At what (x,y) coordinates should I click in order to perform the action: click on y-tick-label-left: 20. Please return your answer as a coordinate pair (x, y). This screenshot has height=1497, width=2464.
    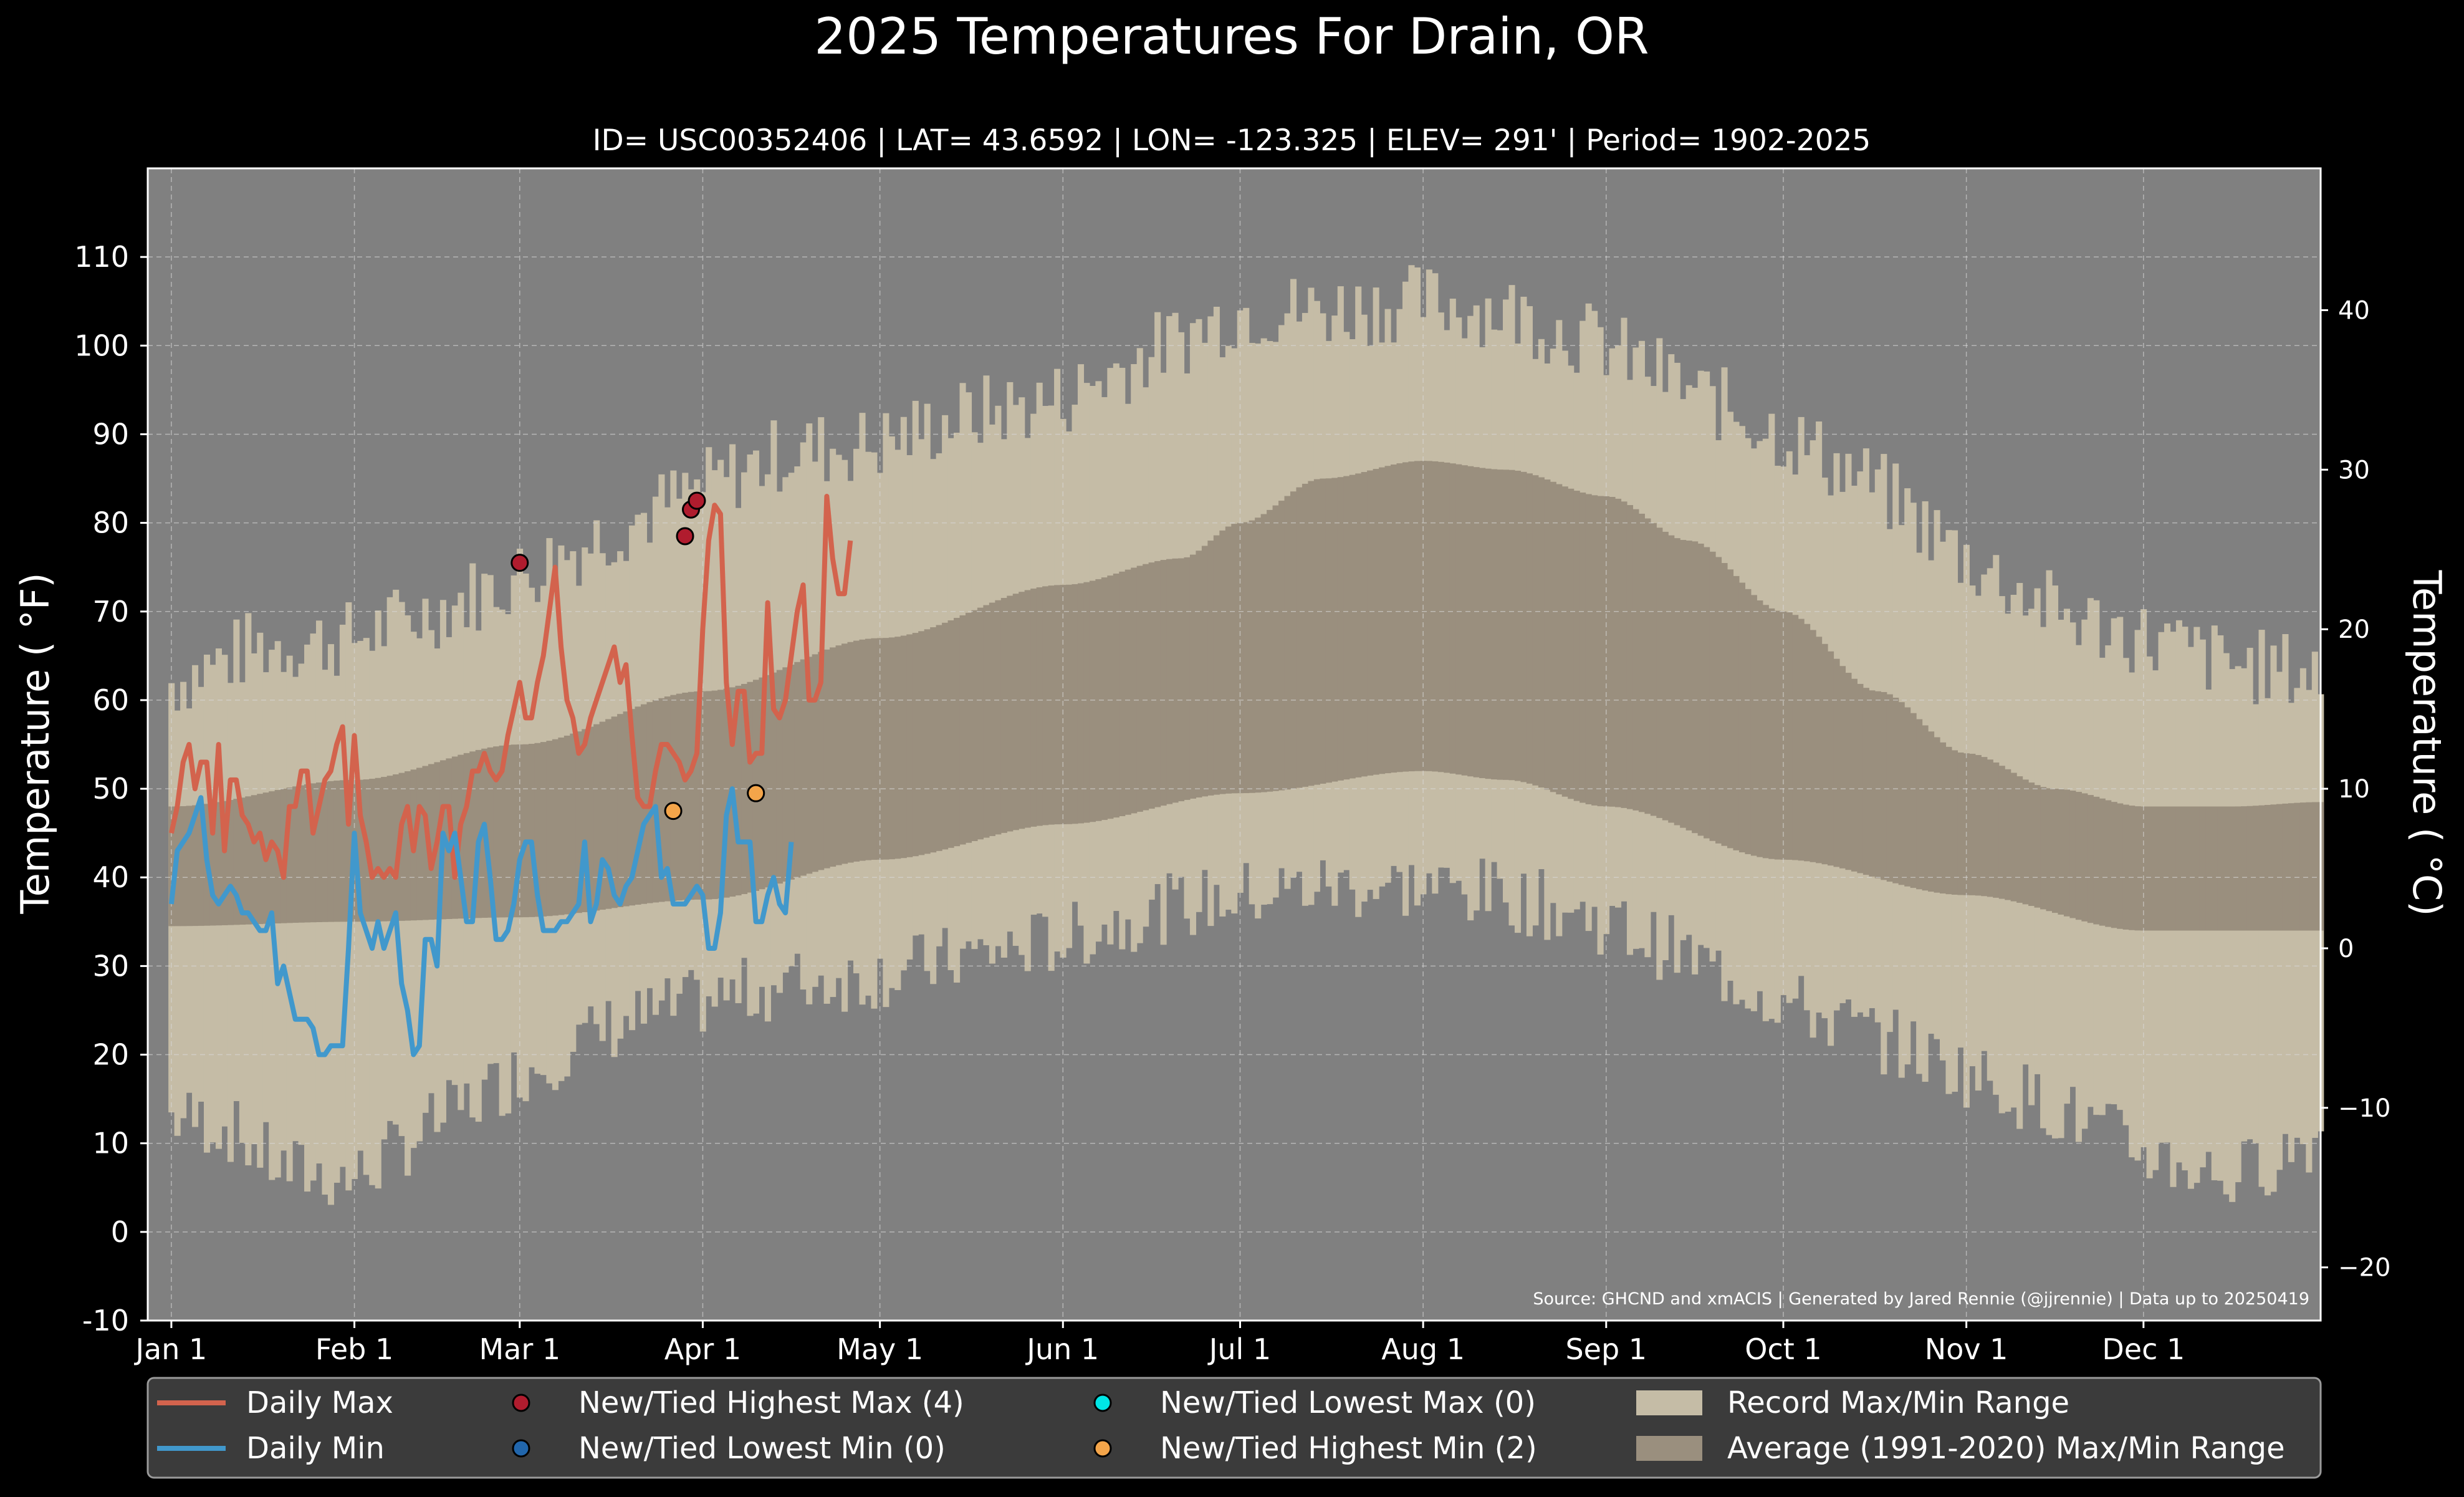
    Looking at the image, I should click on (110, 1055).